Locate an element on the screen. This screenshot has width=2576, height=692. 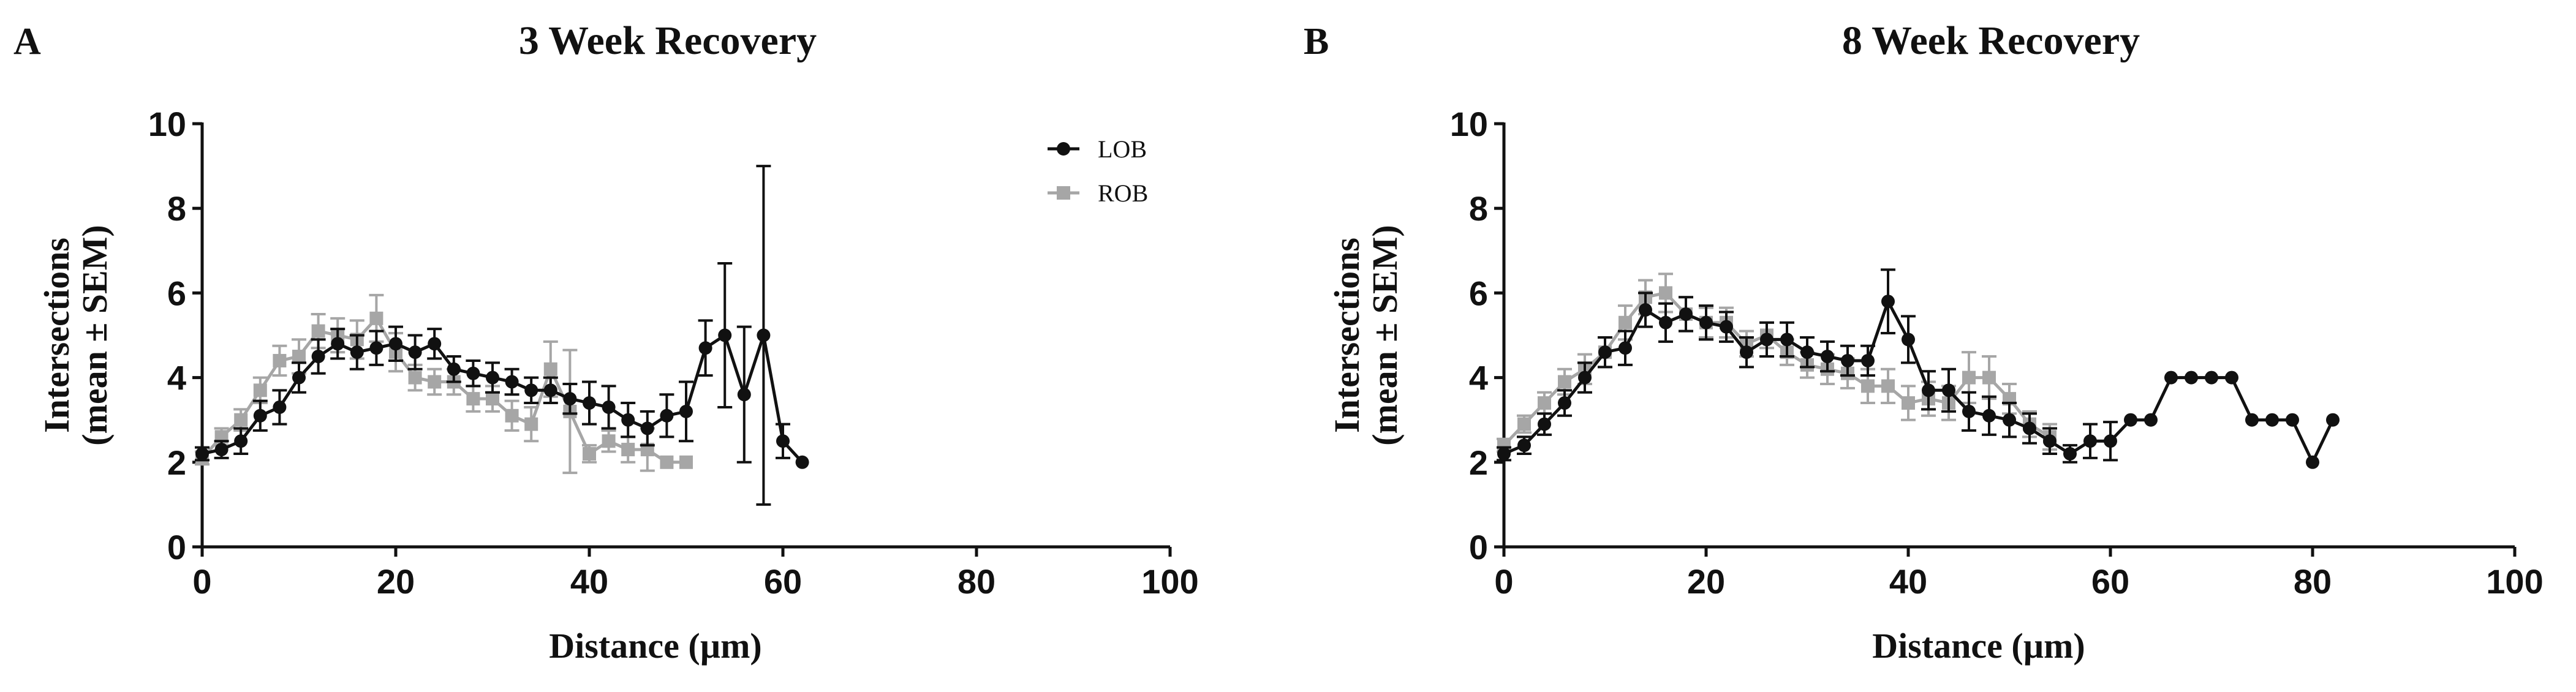
chart-title: 3 Week Recovery is located at coordinates (668, 40).